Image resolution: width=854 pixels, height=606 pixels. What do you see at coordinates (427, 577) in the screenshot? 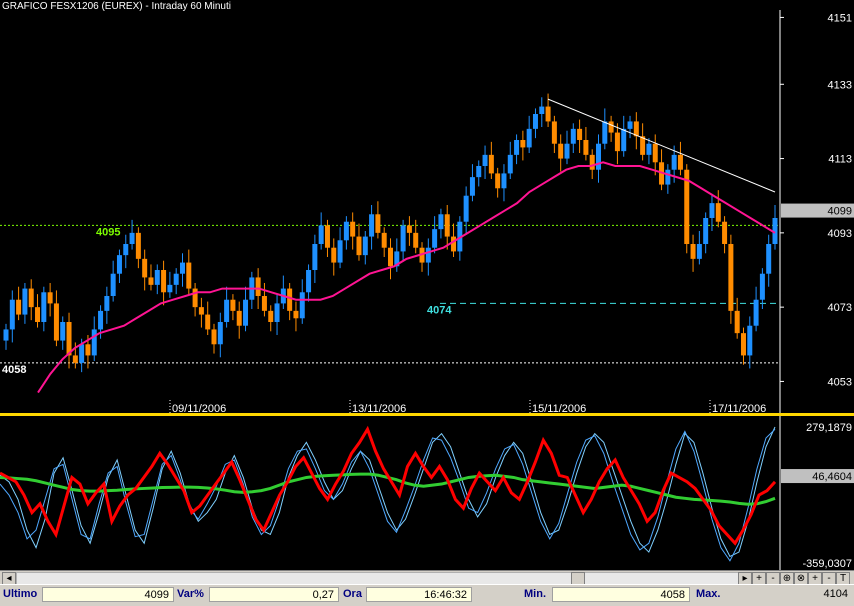
I see `horizontal-scrollbar: ◂ ▸ + - ⊕ ⊗ + - T` at bounding box center [427, 577].